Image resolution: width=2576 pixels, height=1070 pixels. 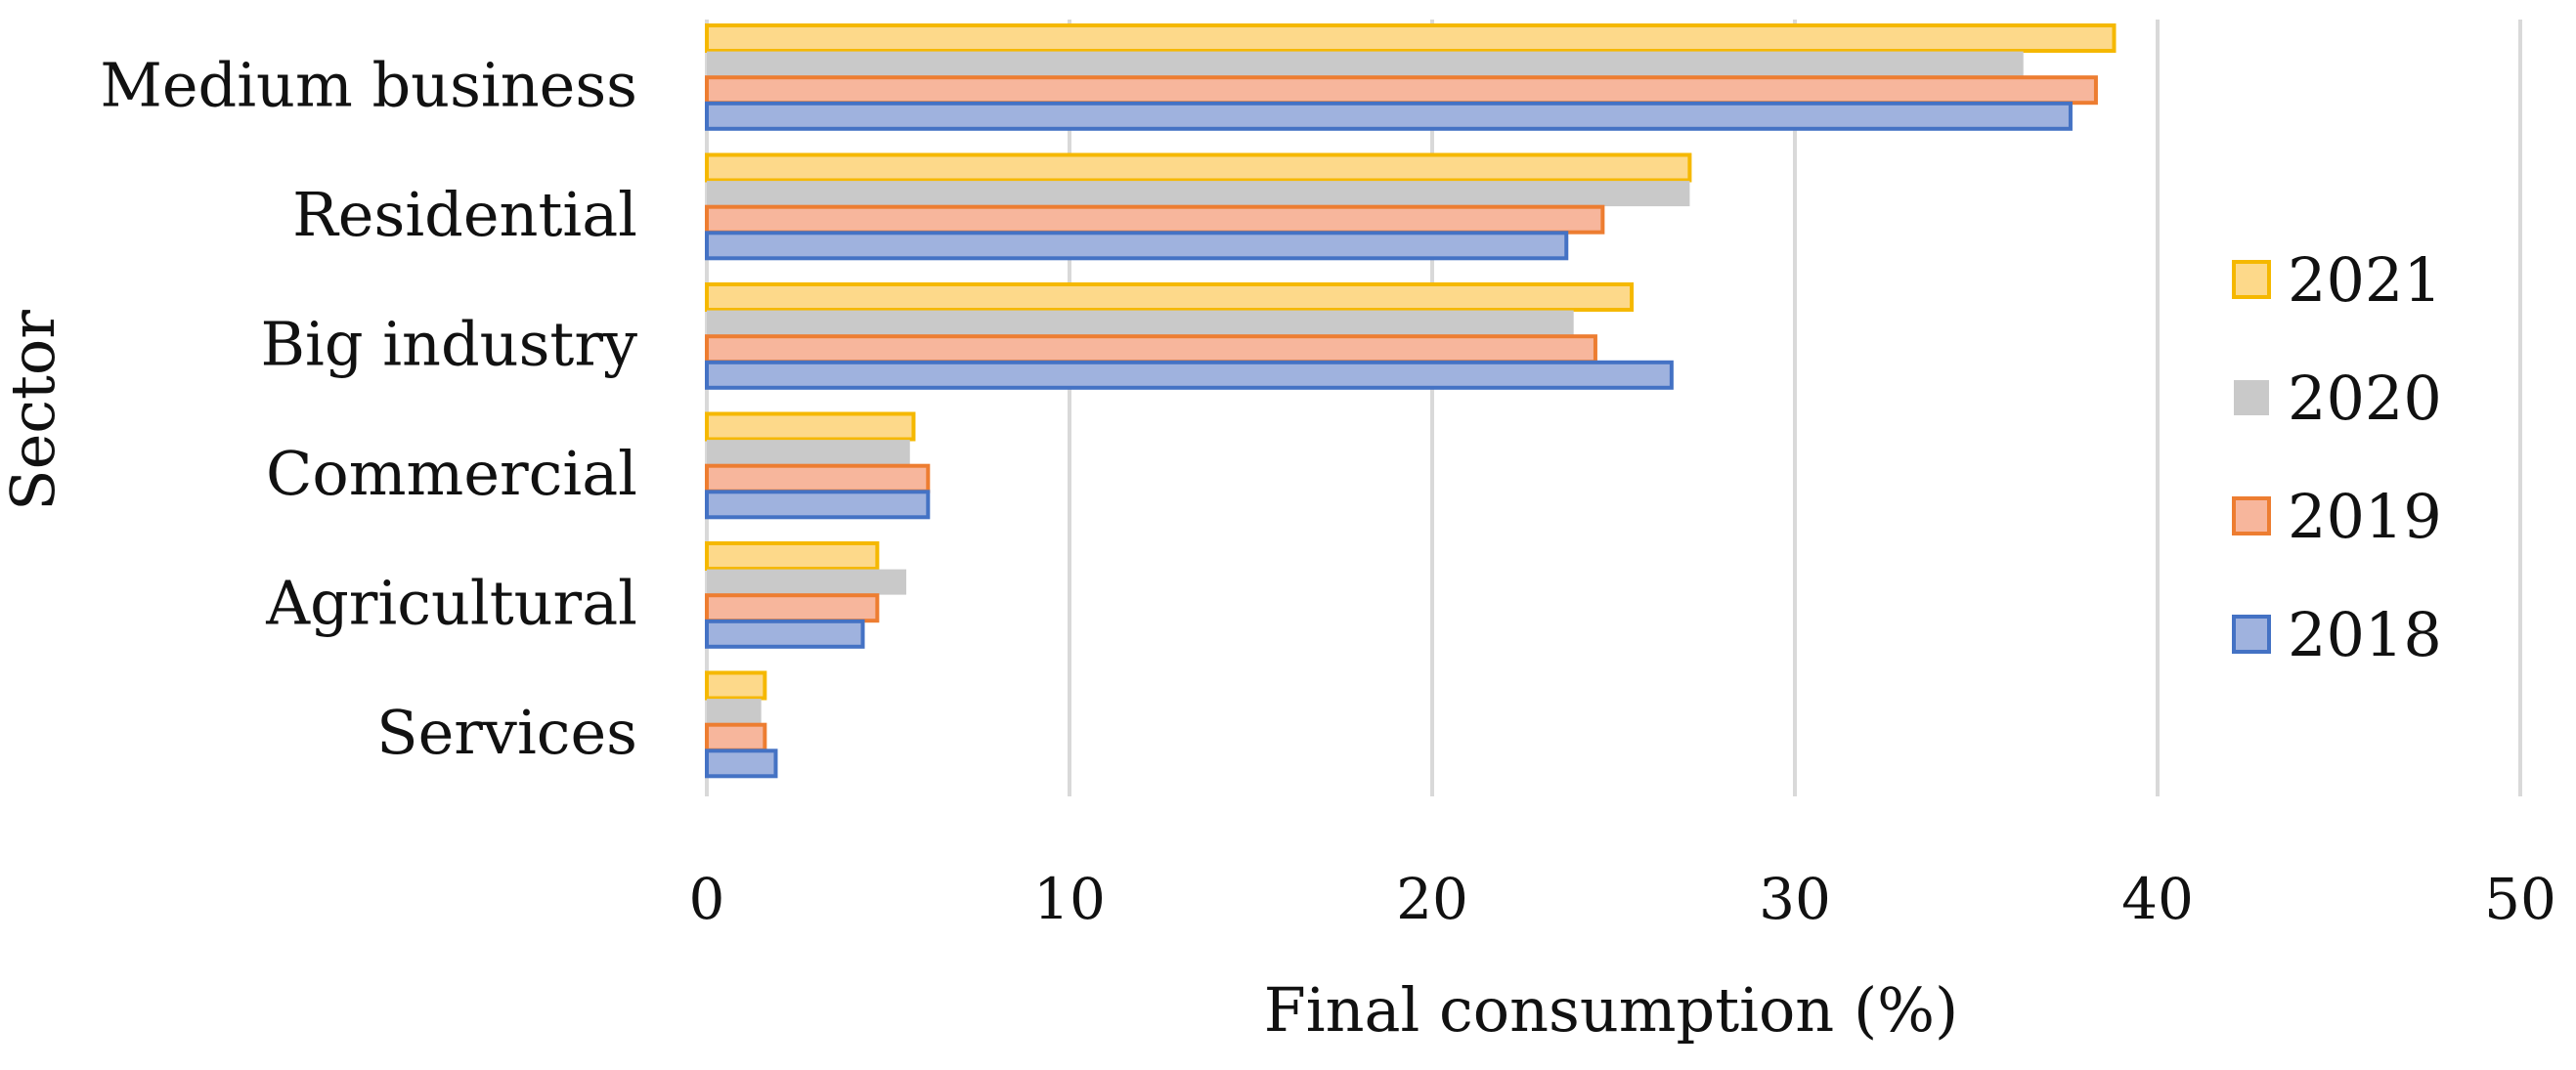 I want to click on legend-label-2020: 2020, so click(x=2365, y=398).